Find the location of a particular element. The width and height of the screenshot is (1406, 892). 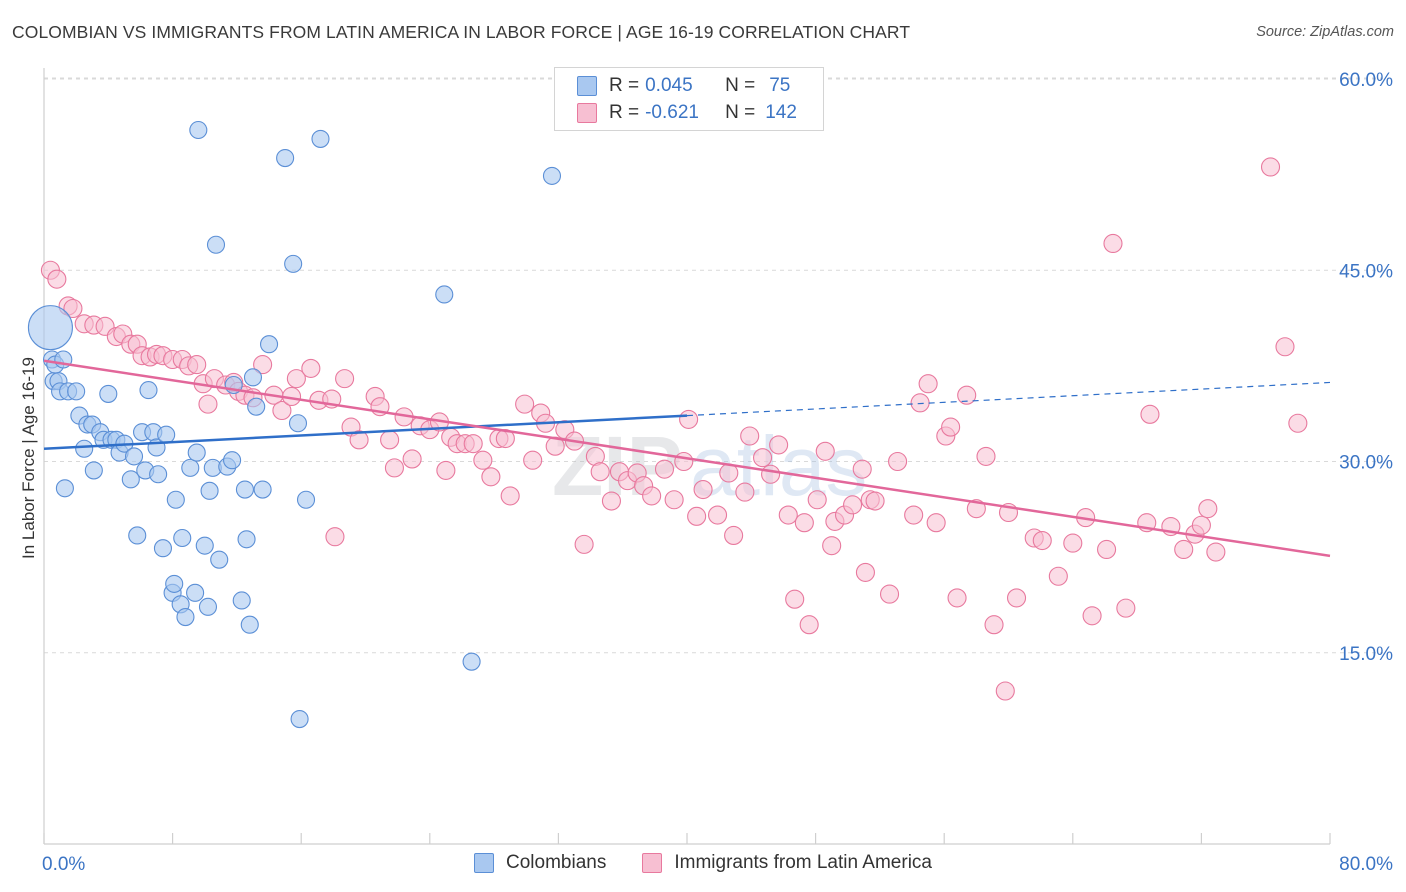

series-legend-immigrants: Immigrants from Latin America is located at coordinates (787, 863).